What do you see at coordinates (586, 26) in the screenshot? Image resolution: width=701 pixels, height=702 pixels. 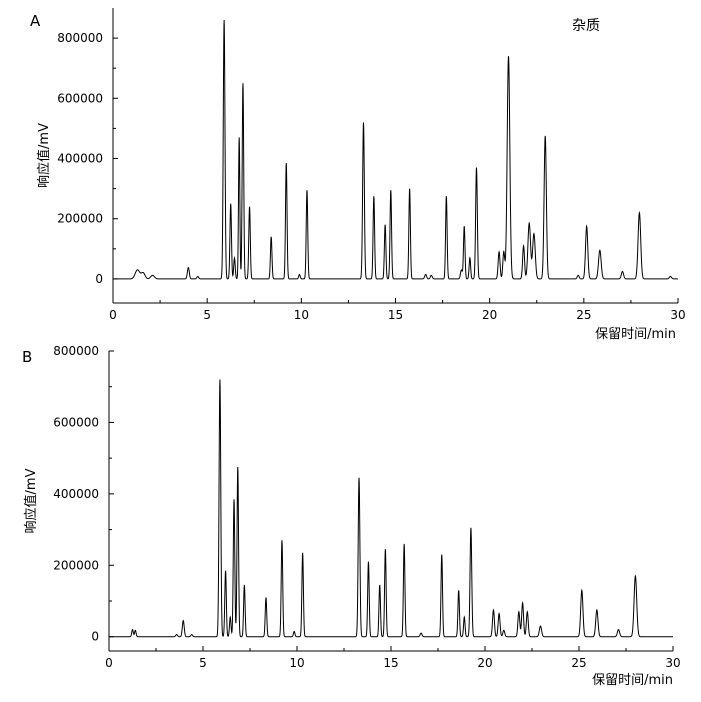 I see `annotation-impurity: 杂质` at bounding box center [586, 26].